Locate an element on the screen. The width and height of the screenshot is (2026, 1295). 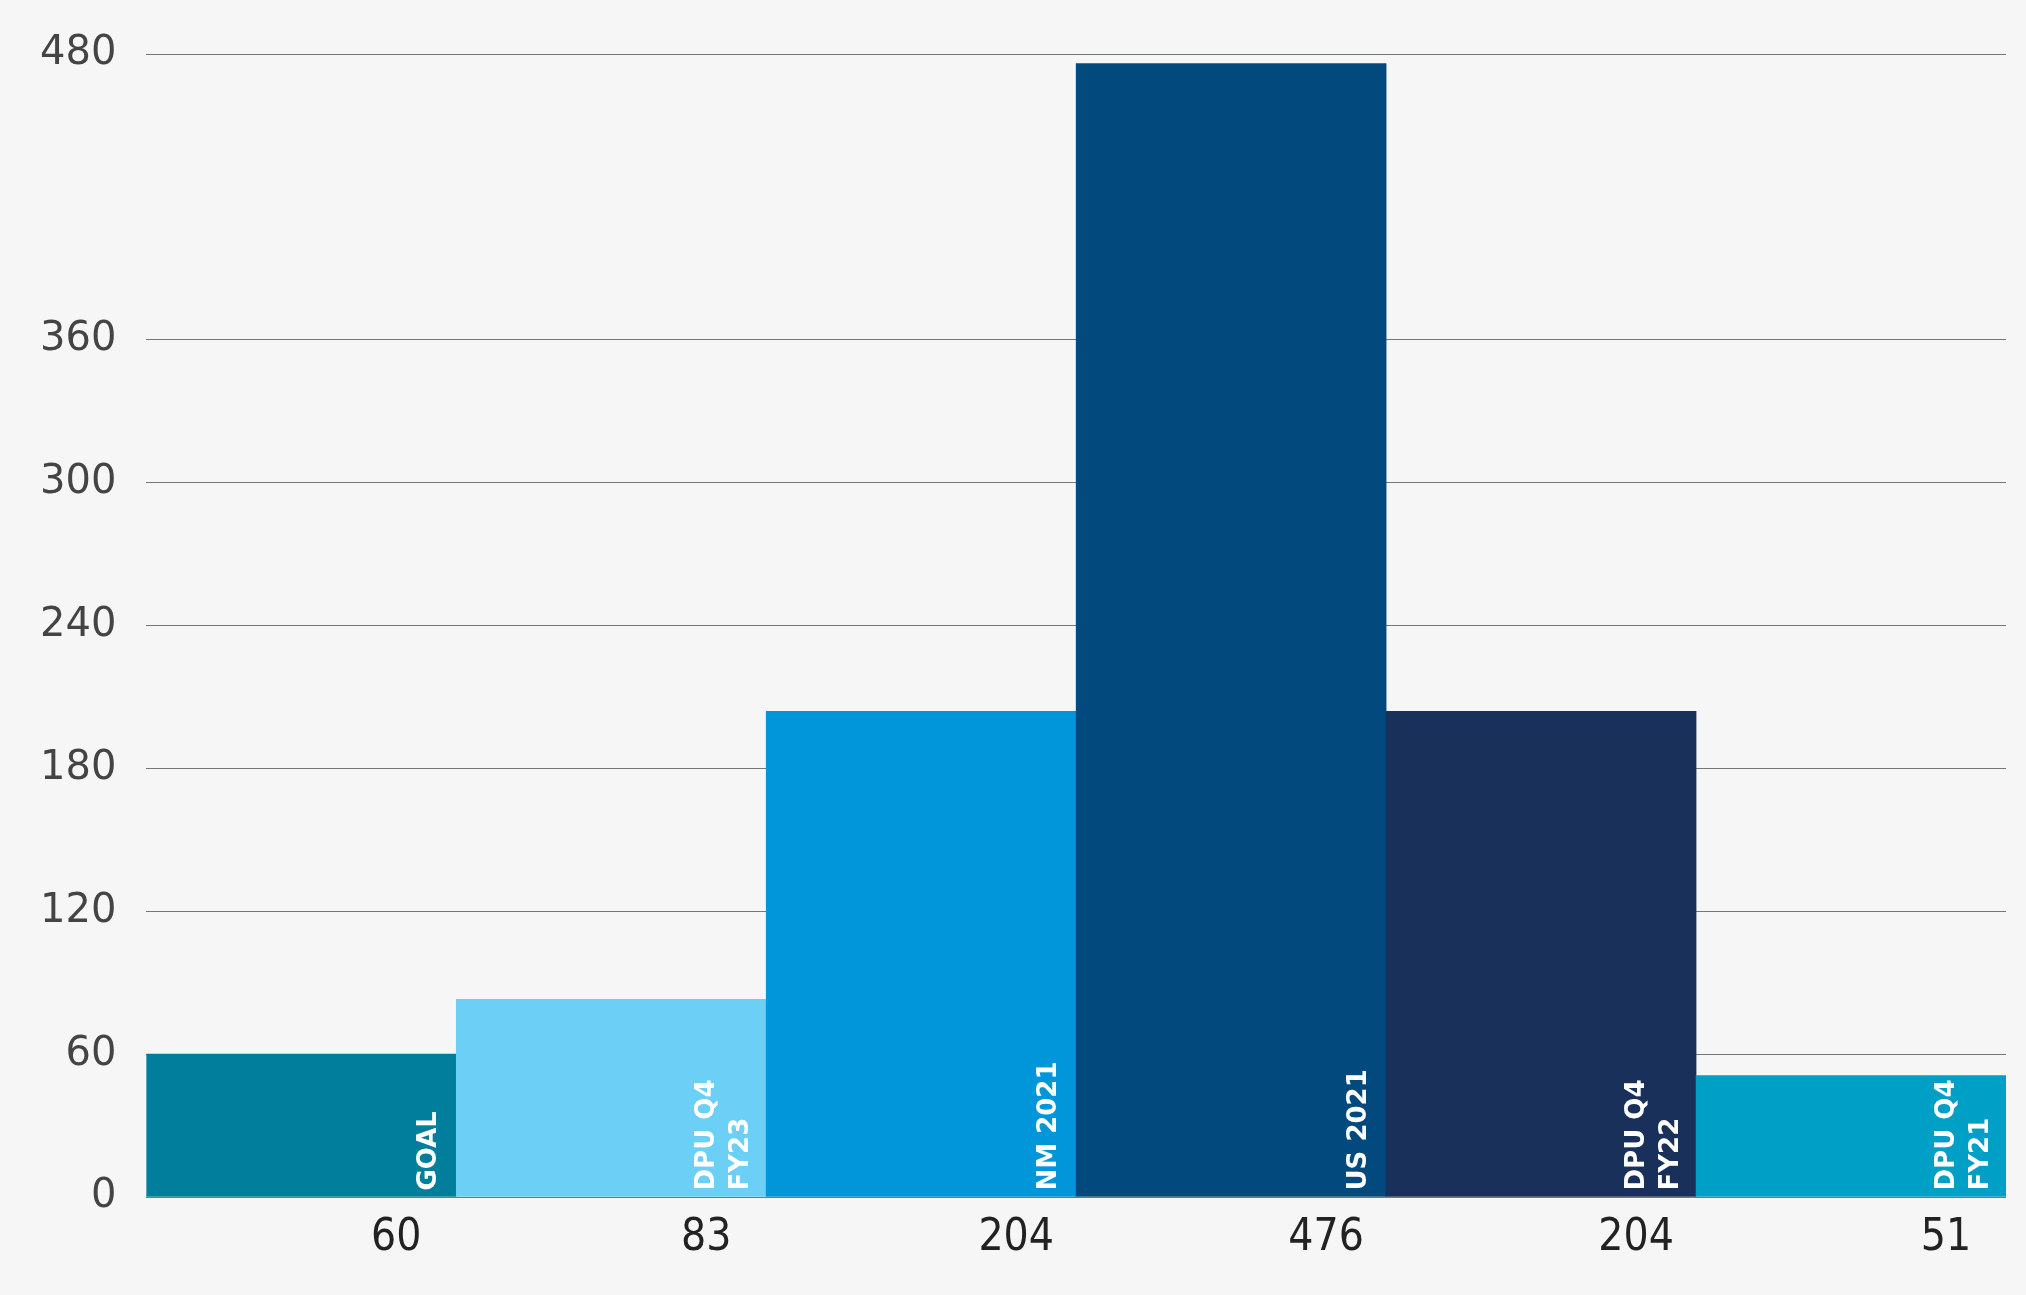
y-tick-label: 60 is located at coordinates (91, 1050).